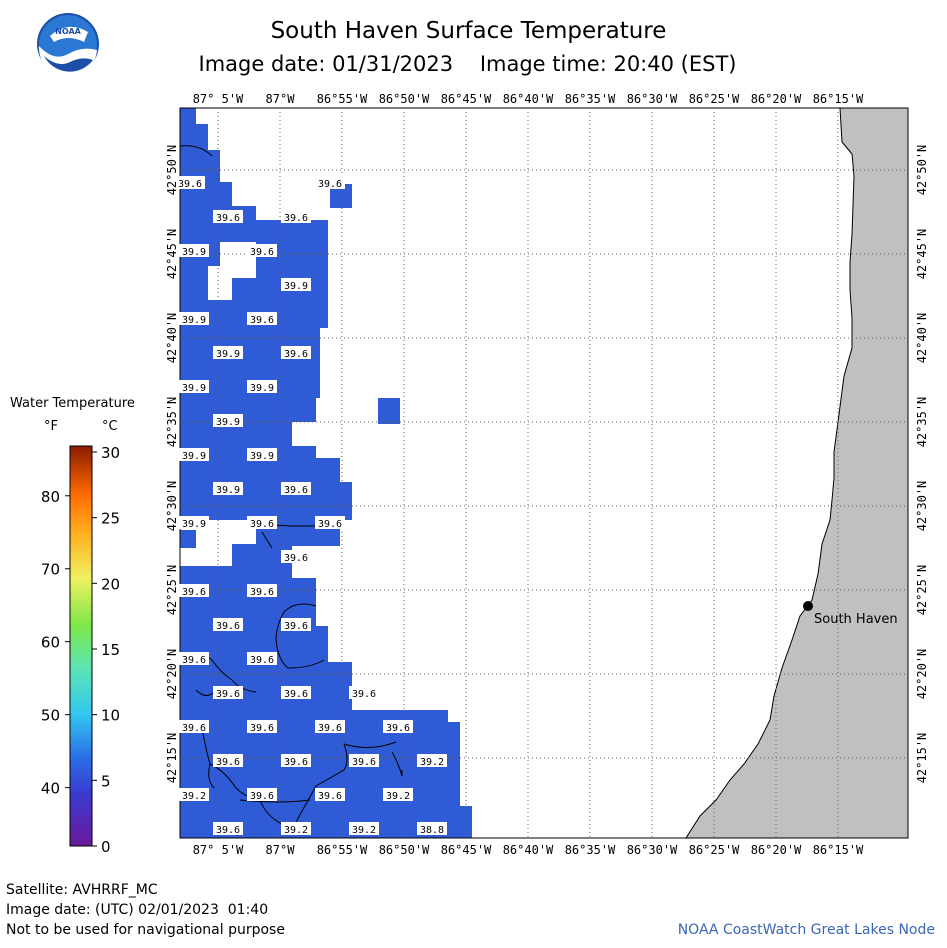  Describe the element at coordinates (51, 426) in the screenshot. I see `legend-unit-fahrenheit: °F` at that location.